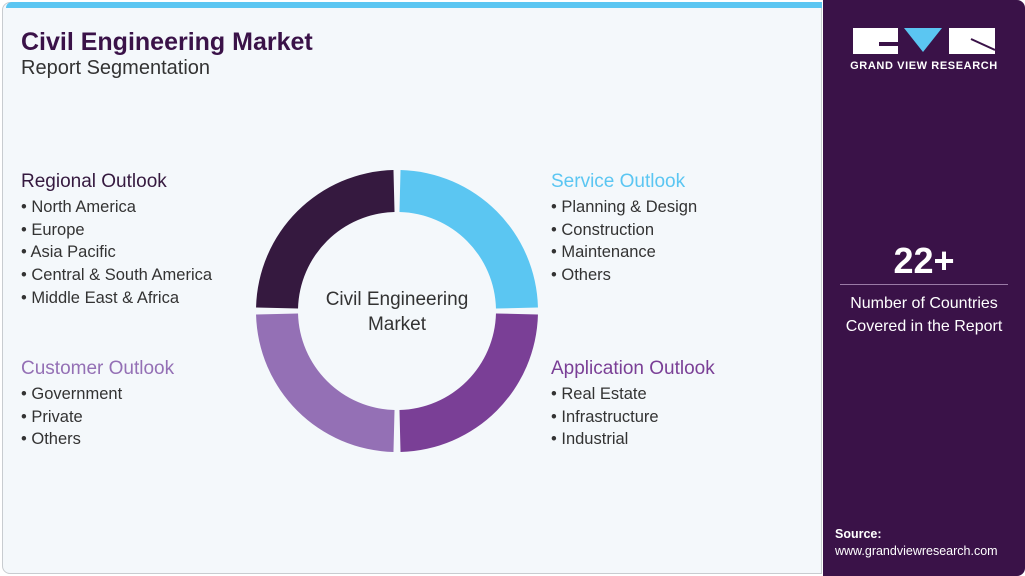 The height and width of the screenshot is (576, 1025). I want to click on logo-text: GRAND VIEW RESEARCH, so click(924, 66).